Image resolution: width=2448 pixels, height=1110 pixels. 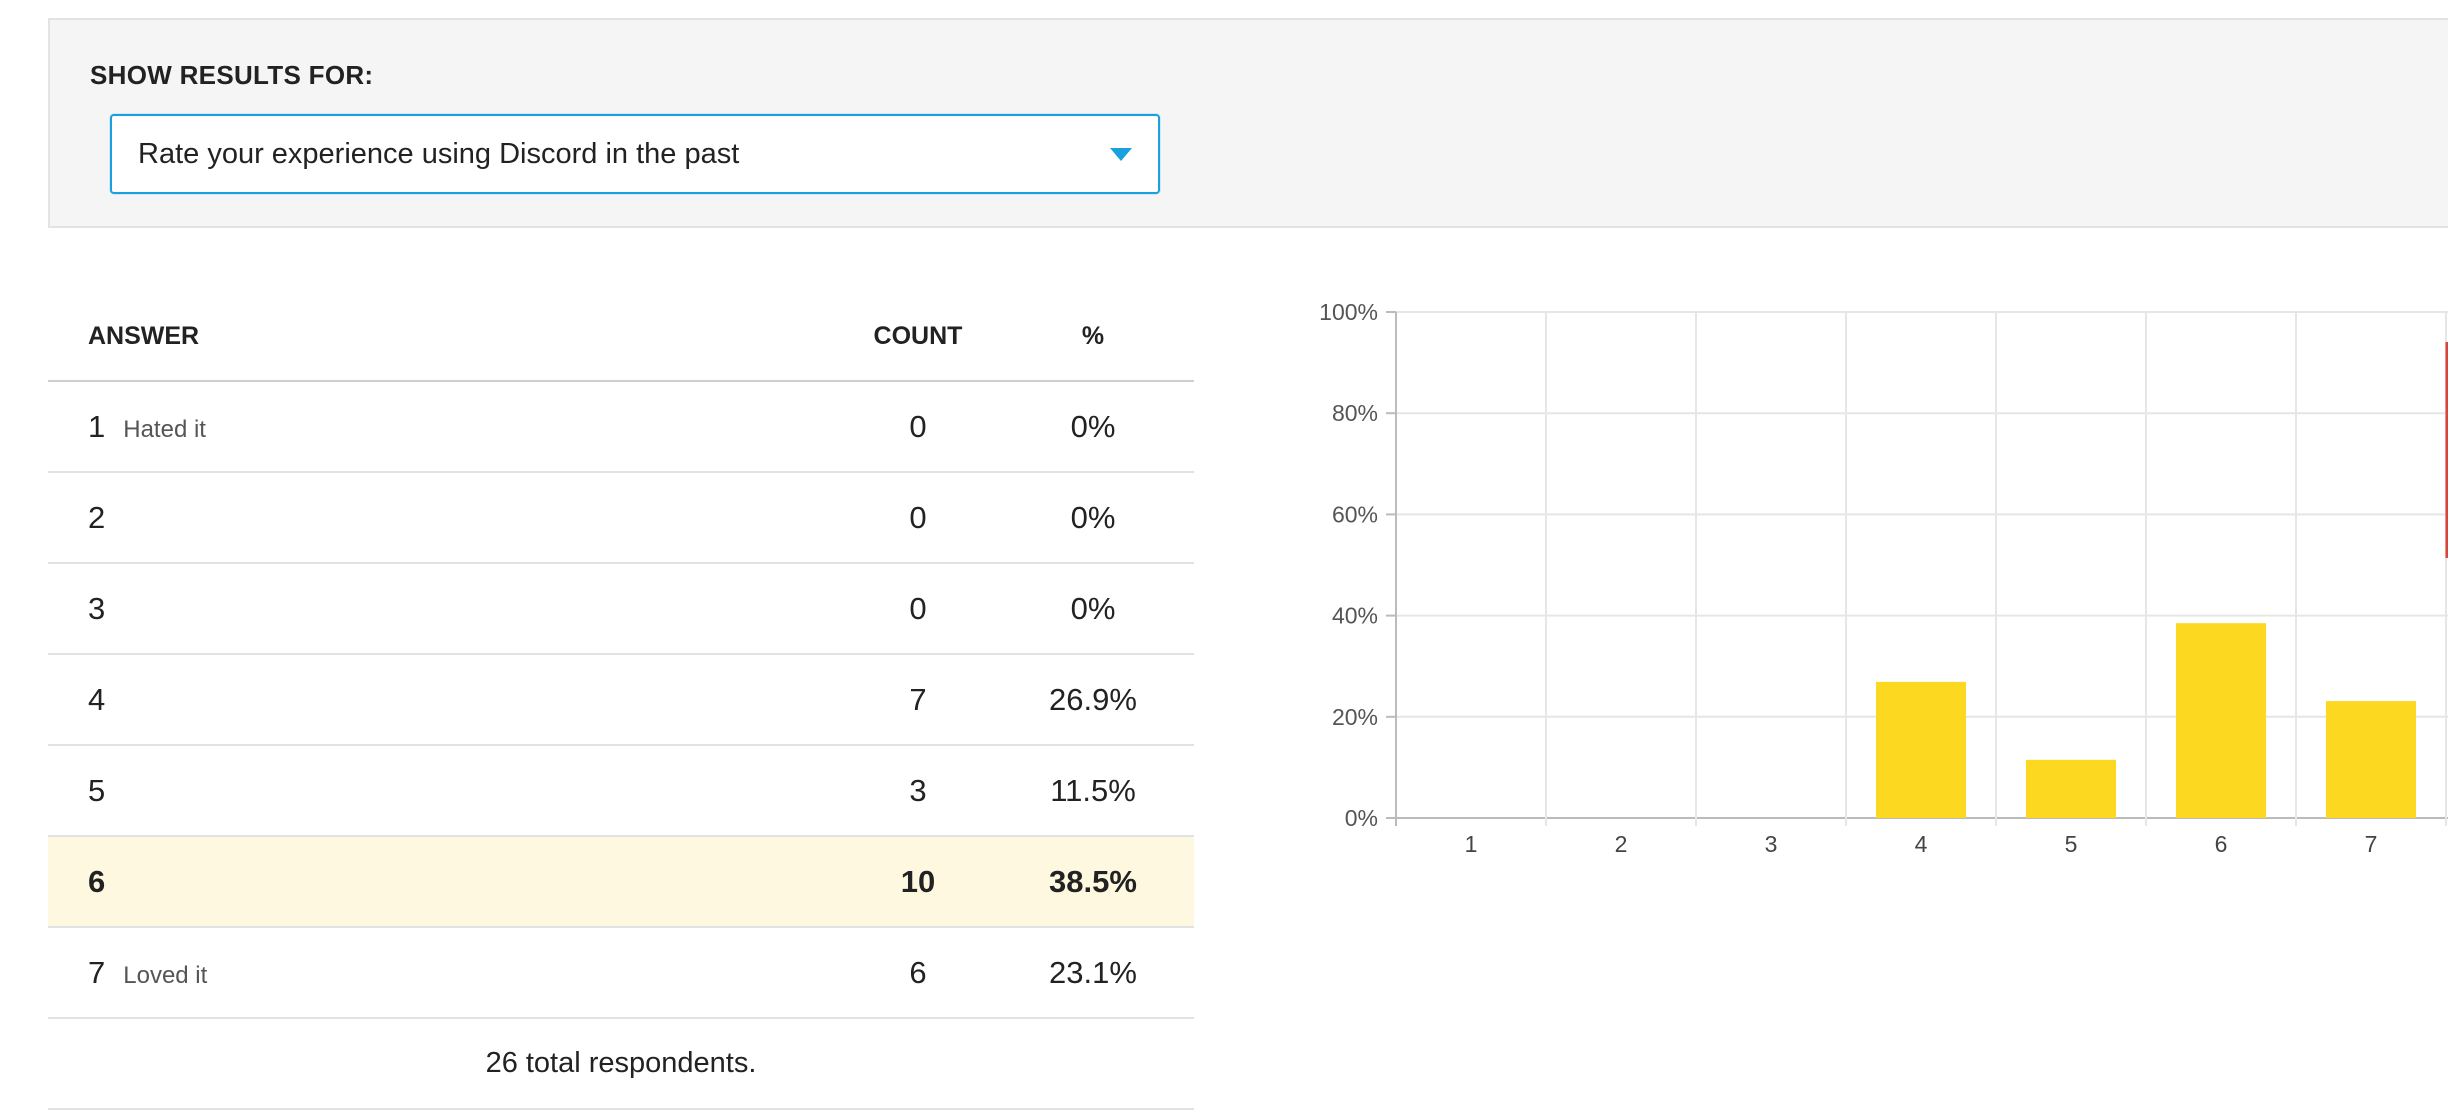 I want to click on count-value: 10, so click(x=918, y=881).